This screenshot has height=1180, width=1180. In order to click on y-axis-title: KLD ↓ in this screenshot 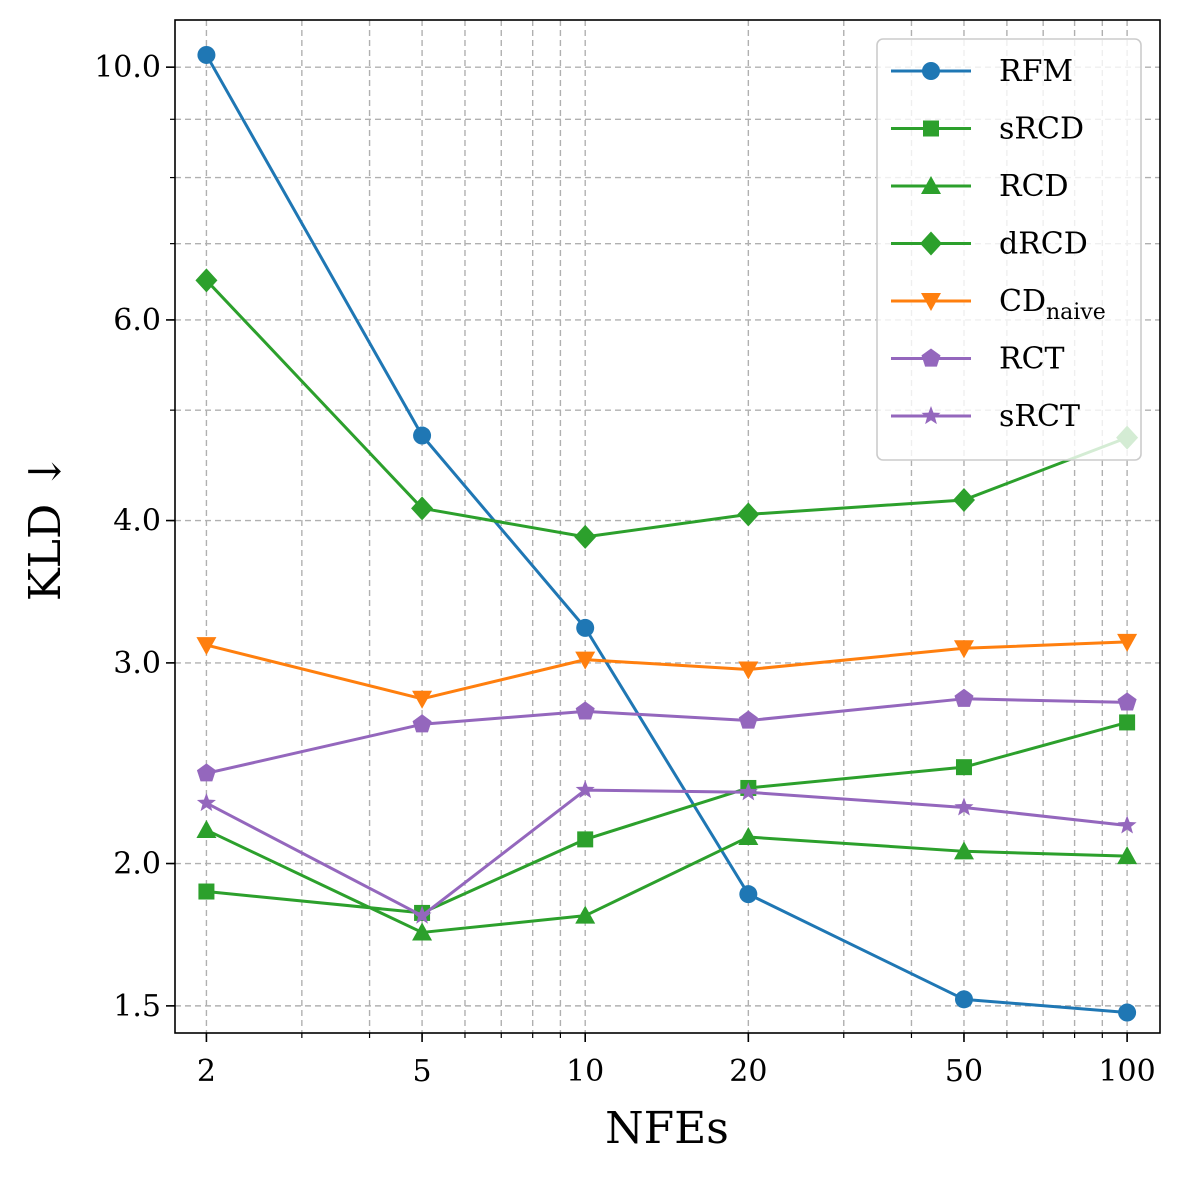, I will do `click(45, 527)`.